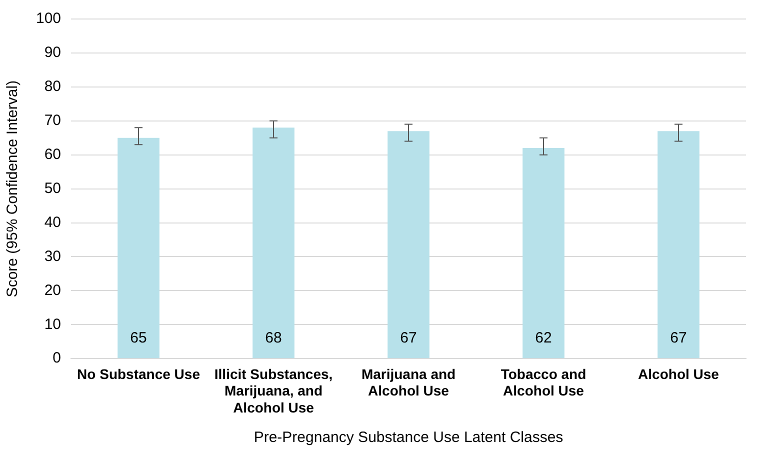 Image resolution: width=761 pixels, height=451 pixels. Describe the element at coordinates (273, 338) in the screenshot. I see `data-label: 68` at that location.